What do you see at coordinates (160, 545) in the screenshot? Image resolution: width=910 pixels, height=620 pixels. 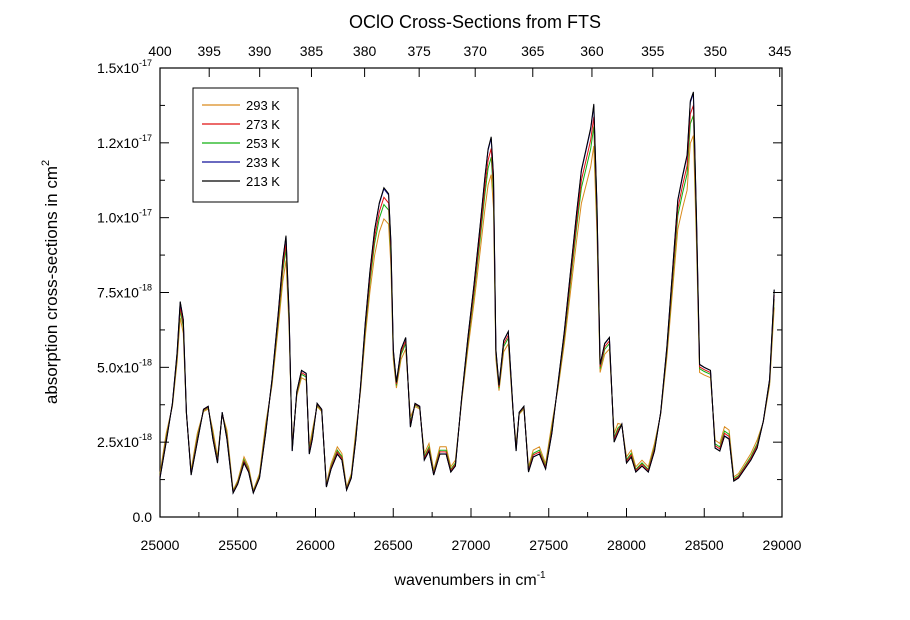 I see `x-tick-label: 25000` at bounding box center [160, 545].